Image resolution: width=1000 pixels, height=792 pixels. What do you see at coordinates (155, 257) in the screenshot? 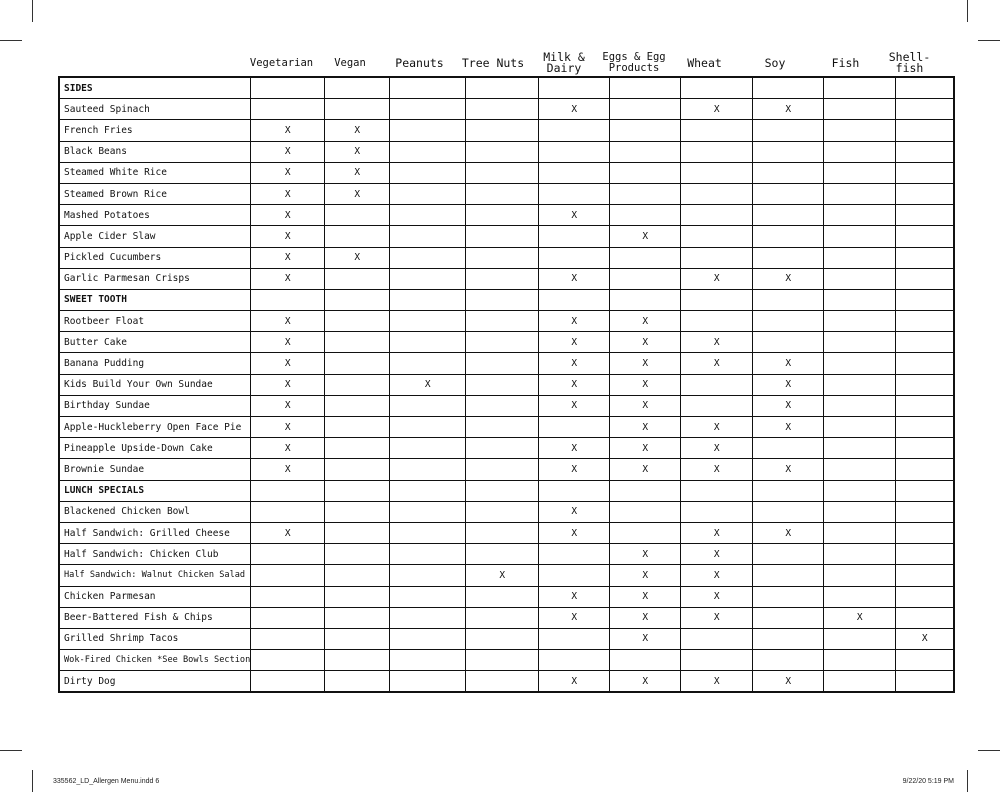
I see `item-name: Pickled Cucumbers` at bounding box center [155, 257].